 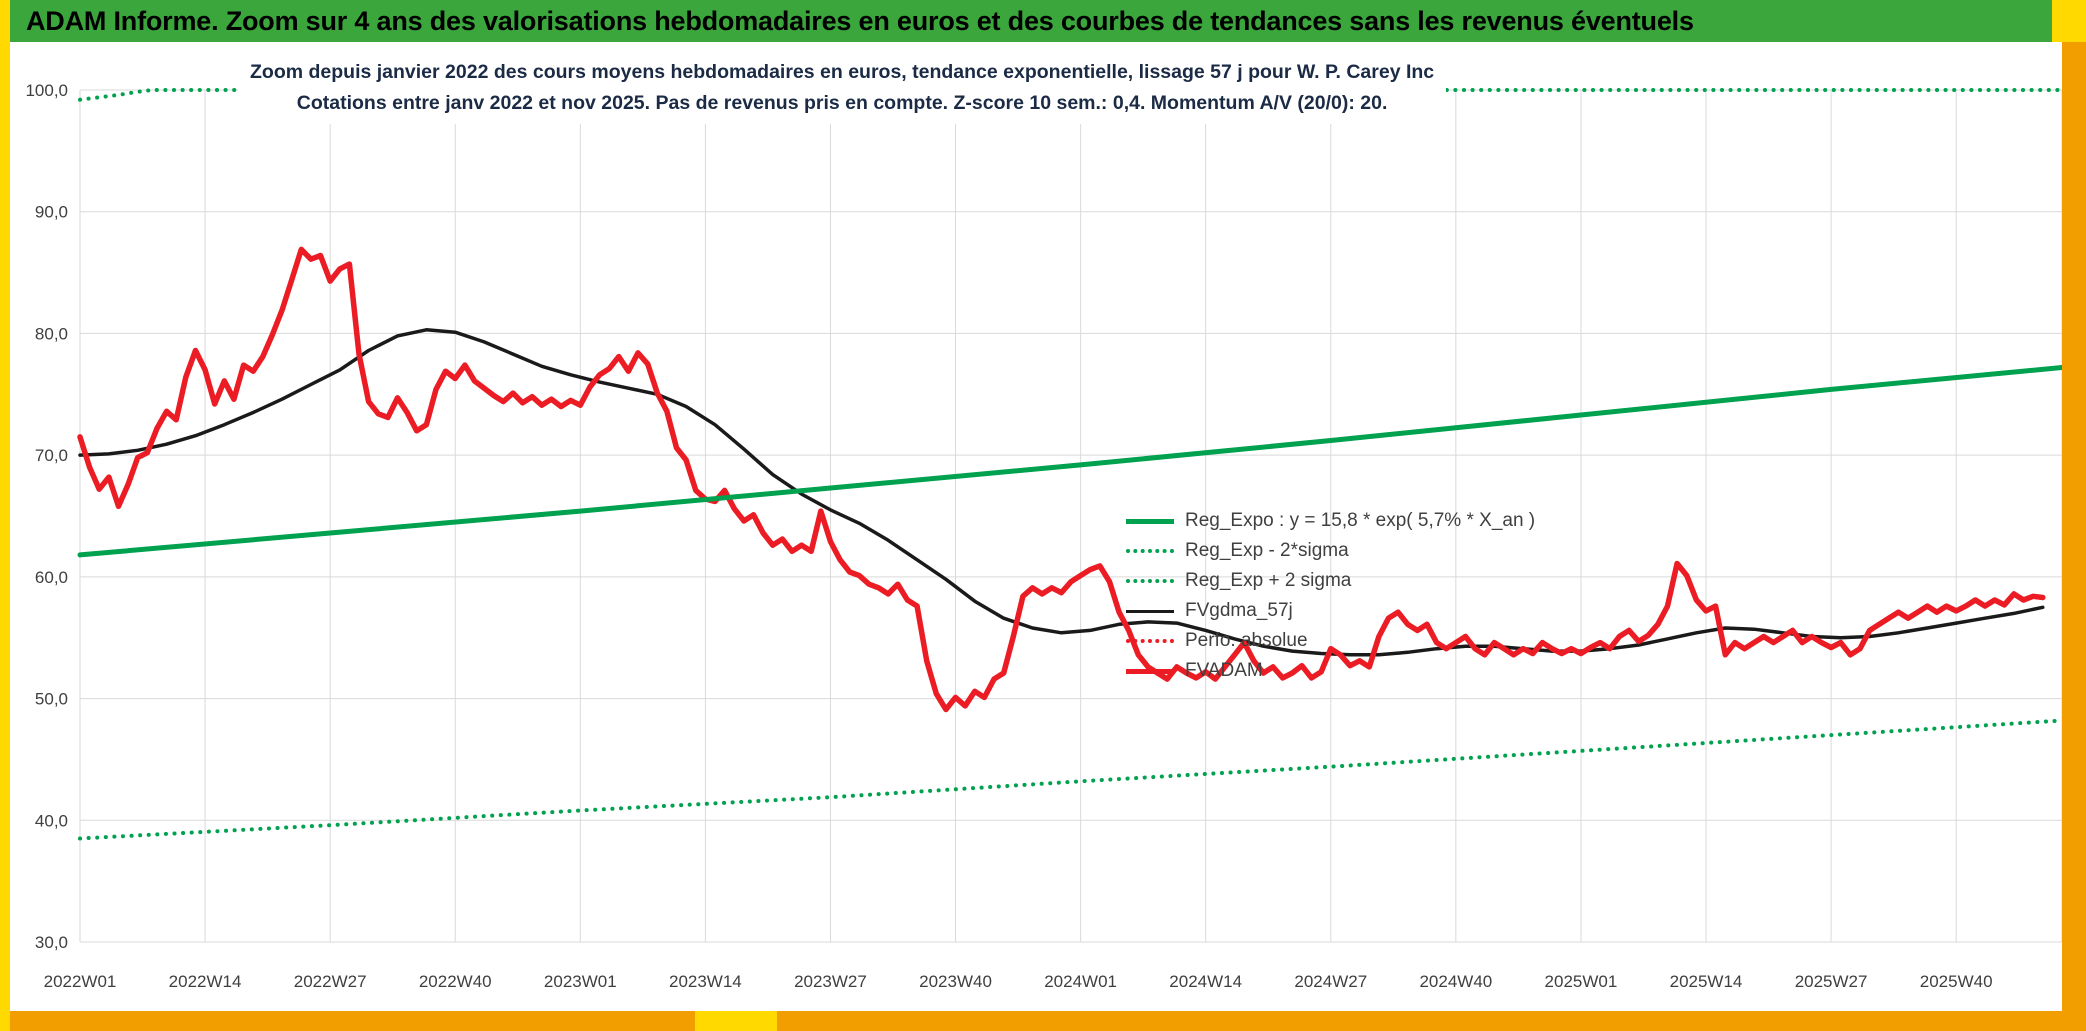 What do you see at coordinates (1330, 641) in the screenshot?
I see `legend-item-perfo-absolue: Perfo. absolue` at bounding box center [1330, 641].